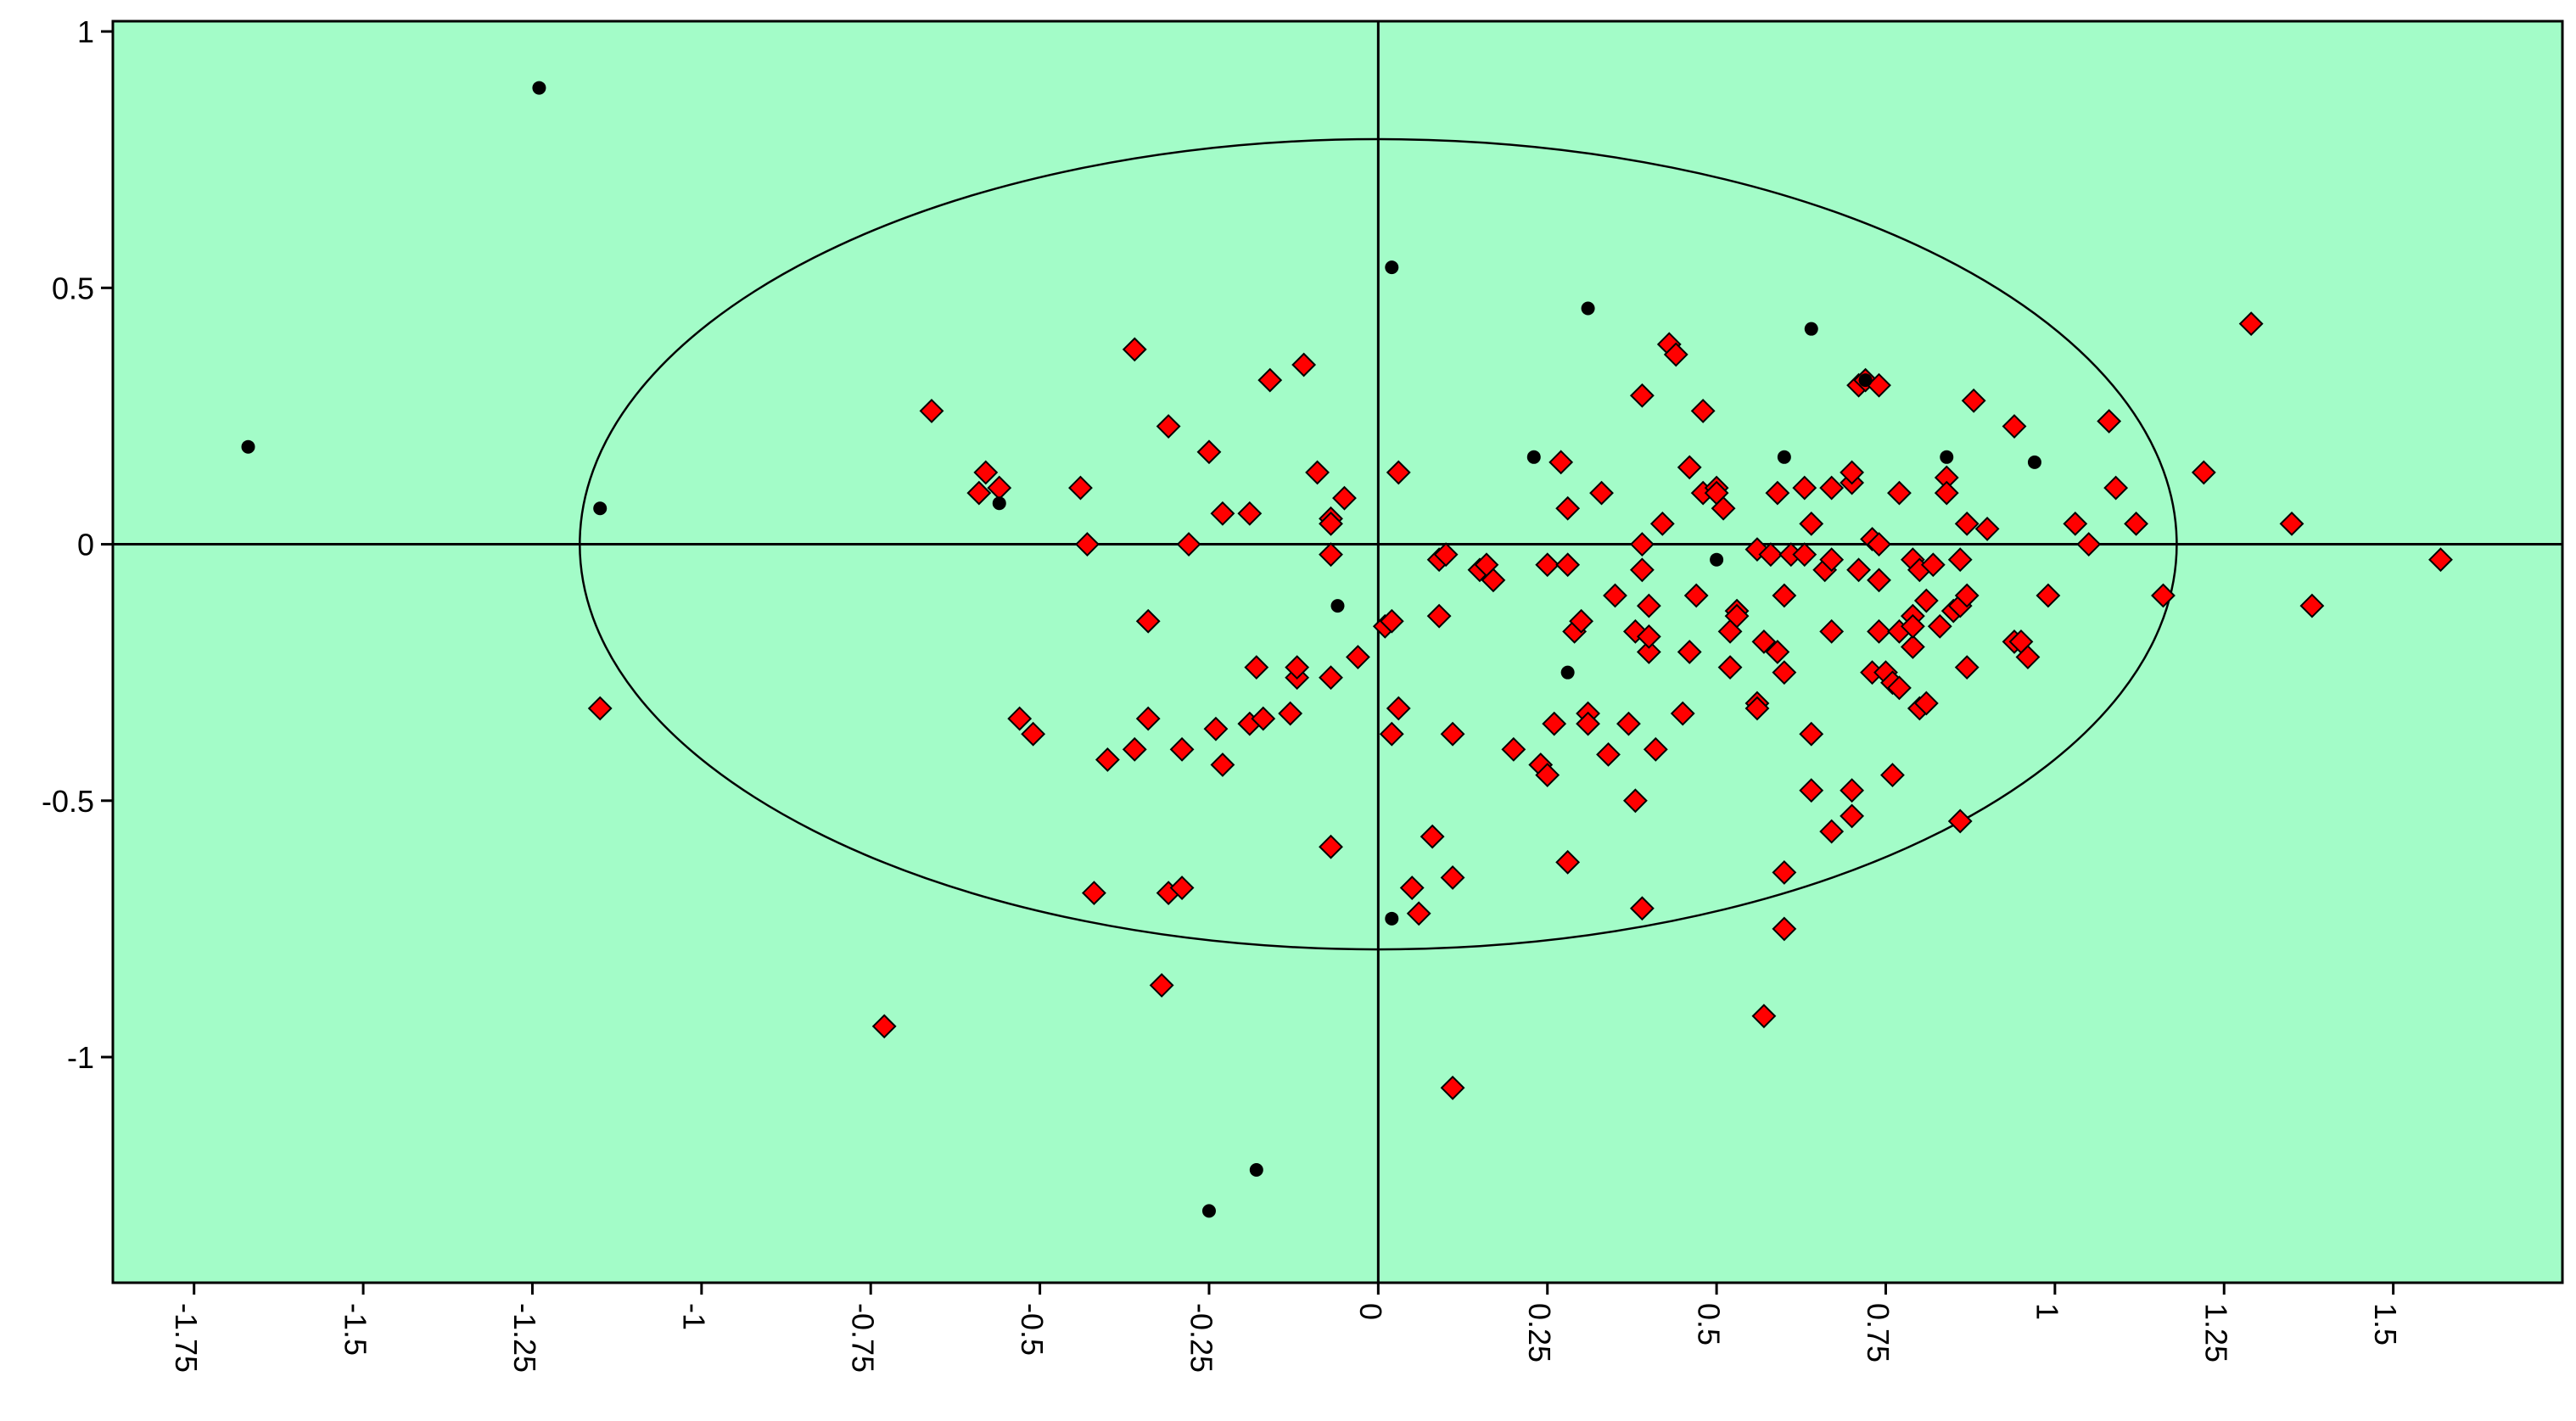  What do you see at coordinates (68, 801) in the screenshot?
I see `y-tick-label: -0.5` at bounding box center [68, 801].